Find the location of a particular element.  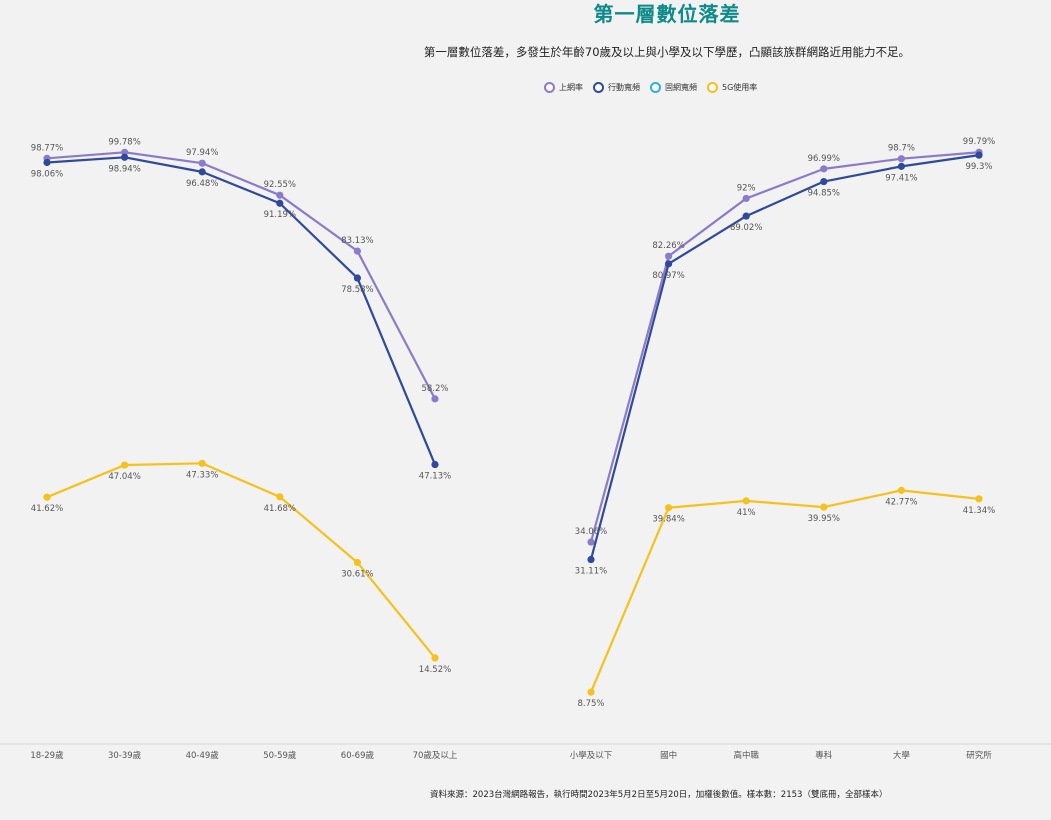

x-tick-label: 國中 is located at coordinates (668, 755).